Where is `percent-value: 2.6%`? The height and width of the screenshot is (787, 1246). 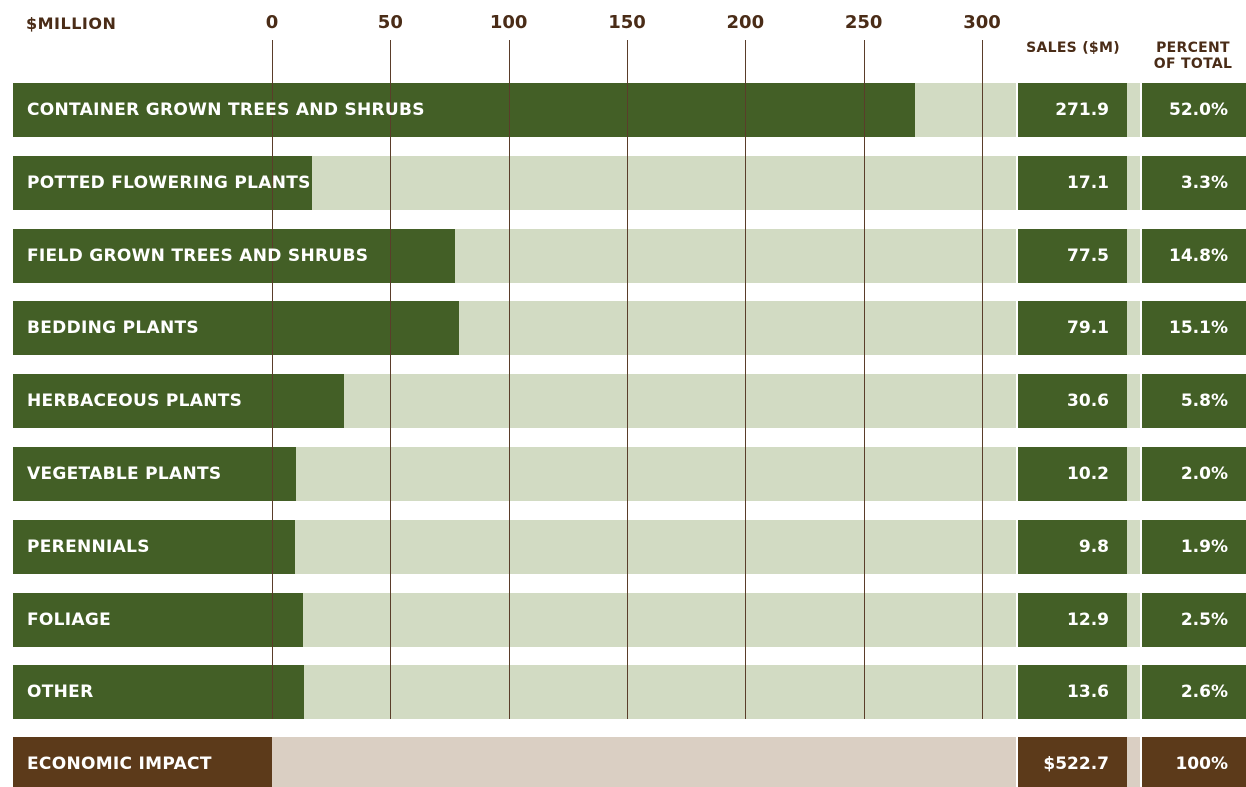 percent-value: 2.6% is located at coordinates (1194, 692).